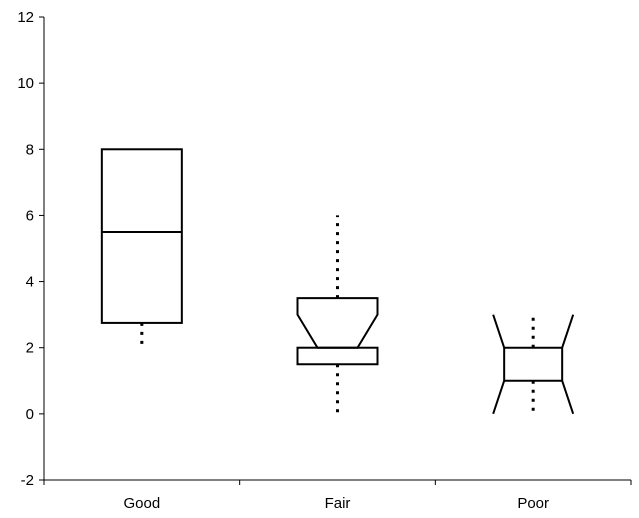 Image resolution: width=639 pixels, height=518 pixels. What do you see at coordinates (337, 323) in the screenshot?
I see `box-upper-notched` at bounding box center [337, 323].